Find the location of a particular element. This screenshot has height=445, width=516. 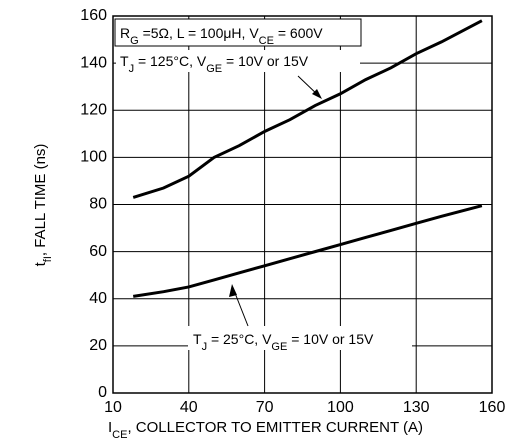

x-tick-label: 160 is located at coordinates (492, 407).